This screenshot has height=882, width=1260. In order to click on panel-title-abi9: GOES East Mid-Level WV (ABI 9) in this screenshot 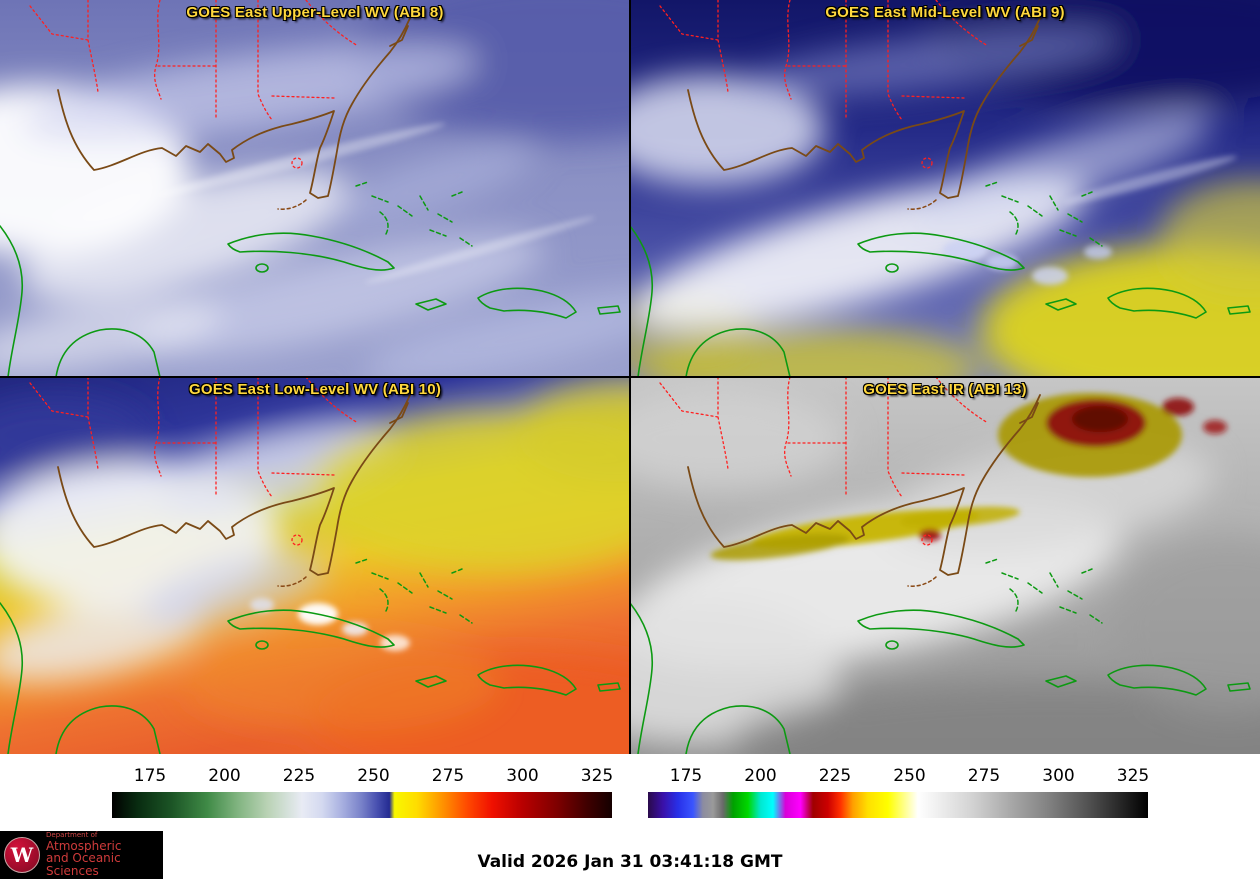, I will do `click(945, 12)`.